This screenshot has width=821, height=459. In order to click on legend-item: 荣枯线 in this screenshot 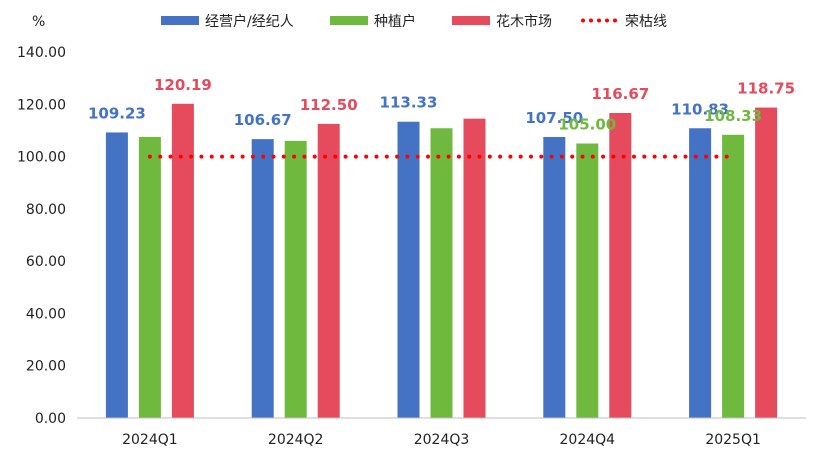, I will do `click(624, 22)`.